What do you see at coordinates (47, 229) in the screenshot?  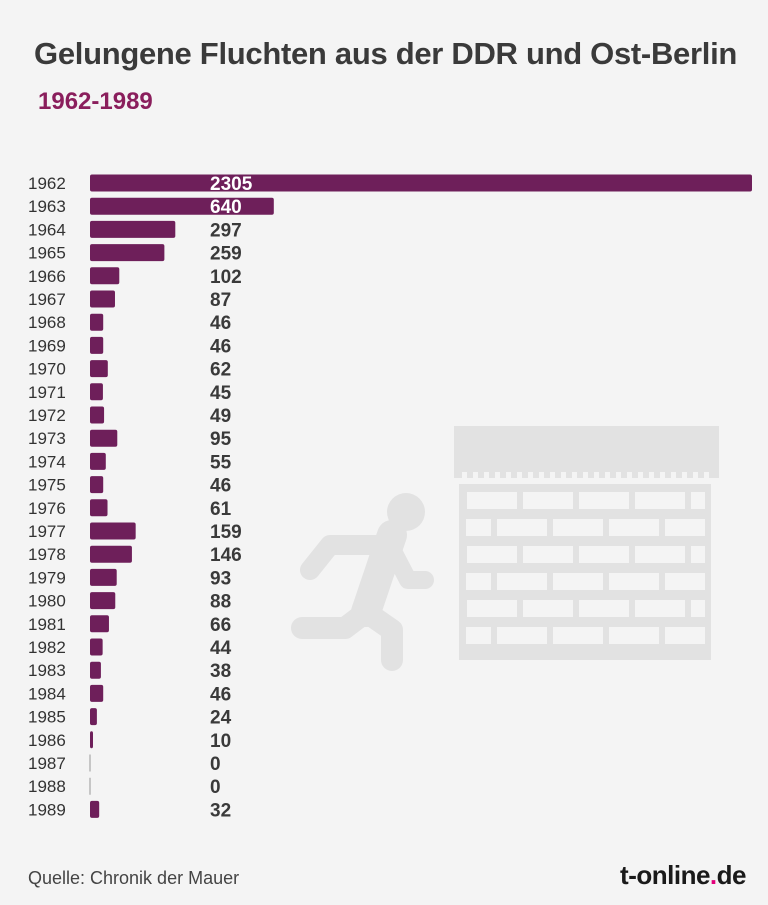 I see `category-label: 1964` at bounding box center [47, 229].